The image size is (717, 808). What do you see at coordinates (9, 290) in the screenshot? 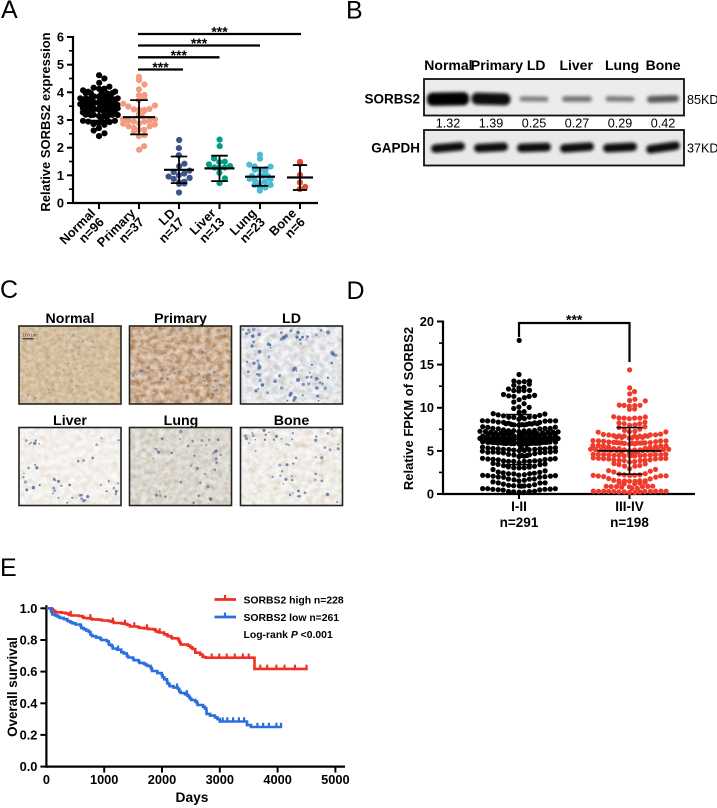
I see `svg-text: C` at bounding box center [9, 290].